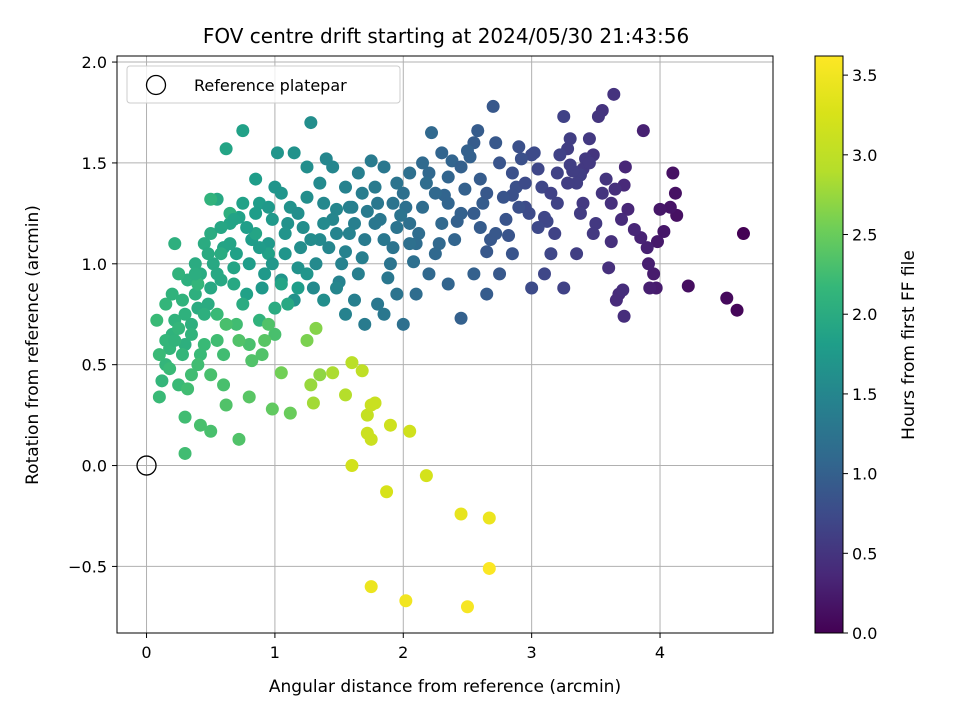 This screenshot has height=720, width=960. Describe the element at coordinates (860, 354) in the screenshot. I see `colorbar-ticks: 0.0 0.5 1.0 1.5 2.0 2.5 3.0 3.5` at that location.